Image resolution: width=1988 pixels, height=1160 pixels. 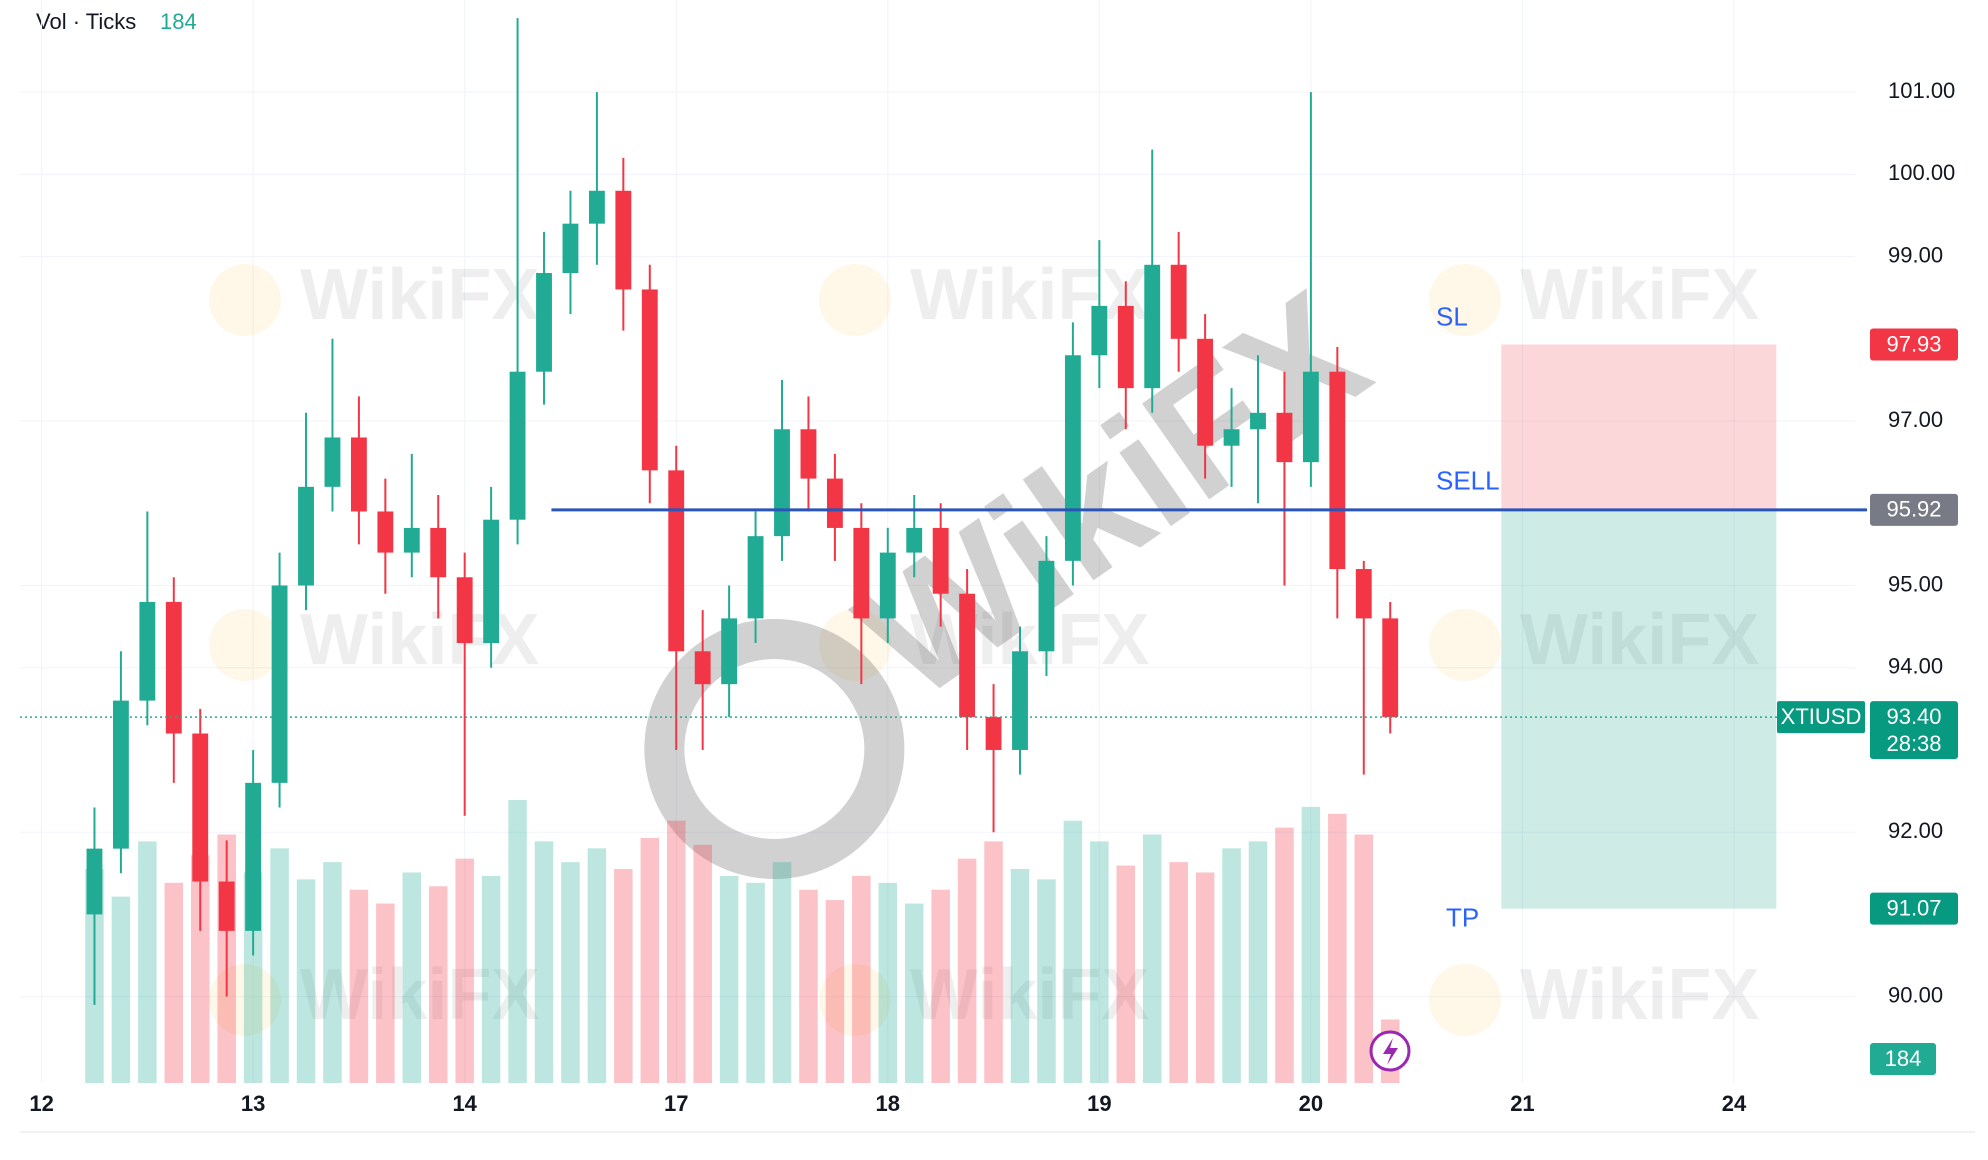 I want to click on stop-zone, so click(x=1639, y=427).